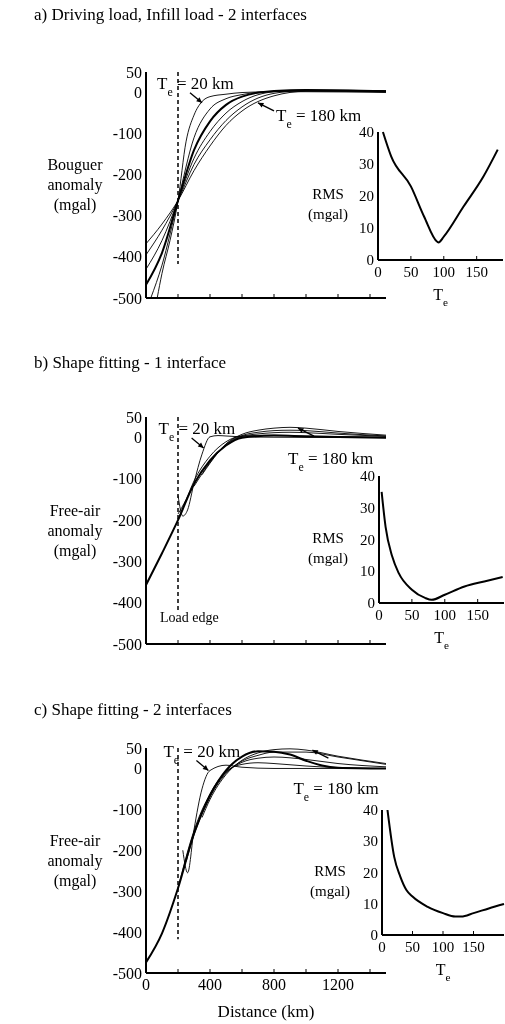  I want to click on ref-line-label: Load edge, so click(189, 617).